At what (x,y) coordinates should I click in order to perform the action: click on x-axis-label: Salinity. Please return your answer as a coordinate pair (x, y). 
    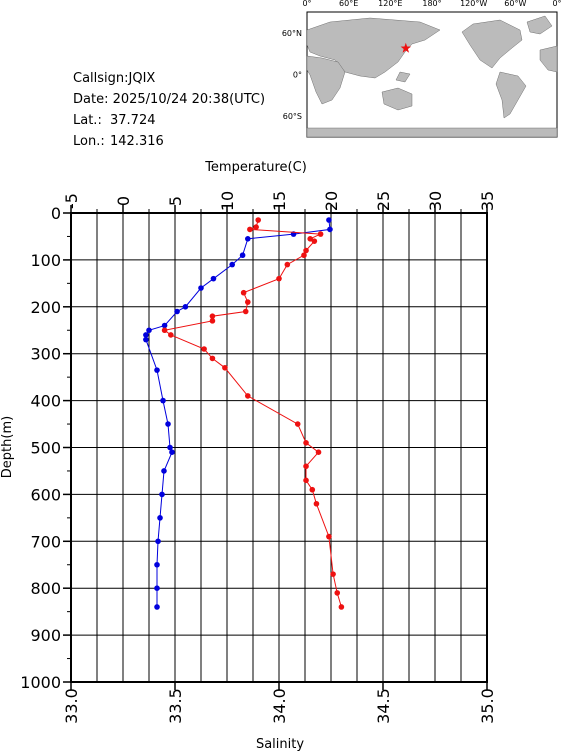
    Looking at the image, I should click on (280, 744).